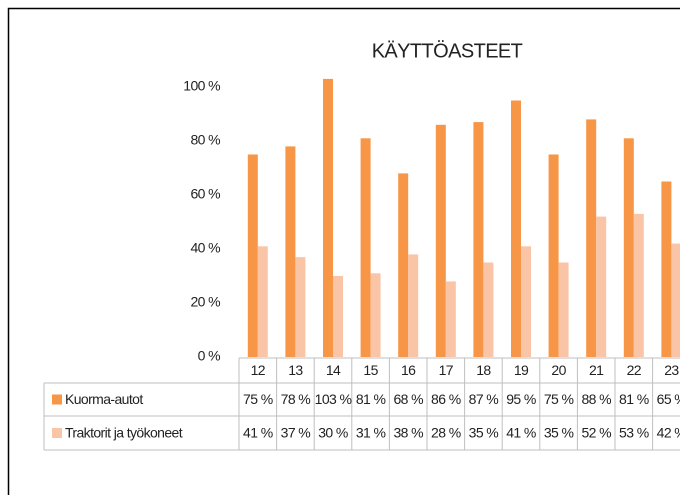  Describe the element at coordinates (205, 140) in the screenshot. I see `y-tick-label: 80 %` at that location.